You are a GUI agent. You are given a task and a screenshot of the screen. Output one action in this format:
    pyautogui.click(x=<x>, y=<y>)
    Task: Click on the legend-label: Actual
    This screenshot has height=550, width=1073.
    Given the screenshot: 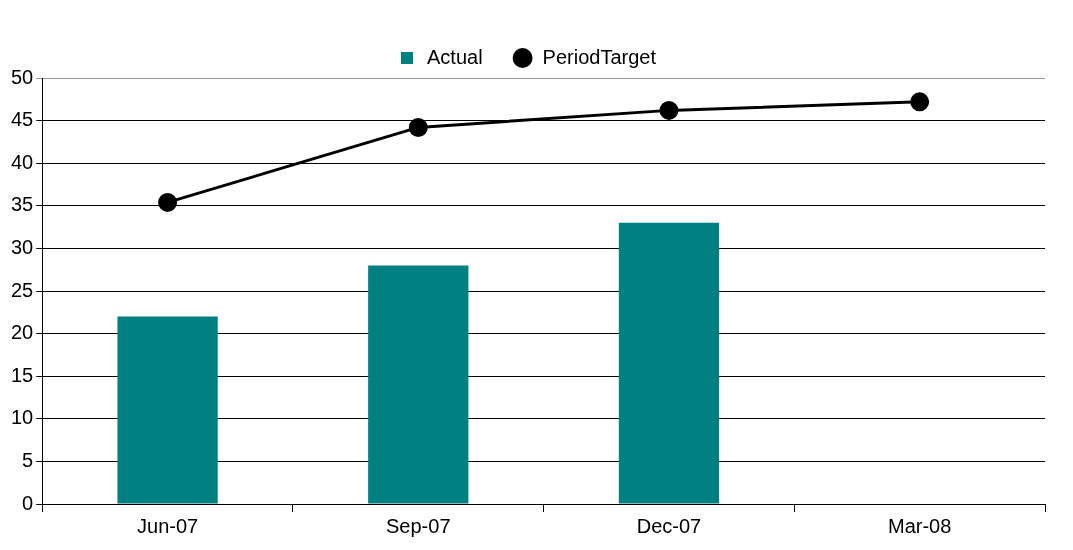 What is the action you would take?
    pyautogui.click(x=455, y=56)
    